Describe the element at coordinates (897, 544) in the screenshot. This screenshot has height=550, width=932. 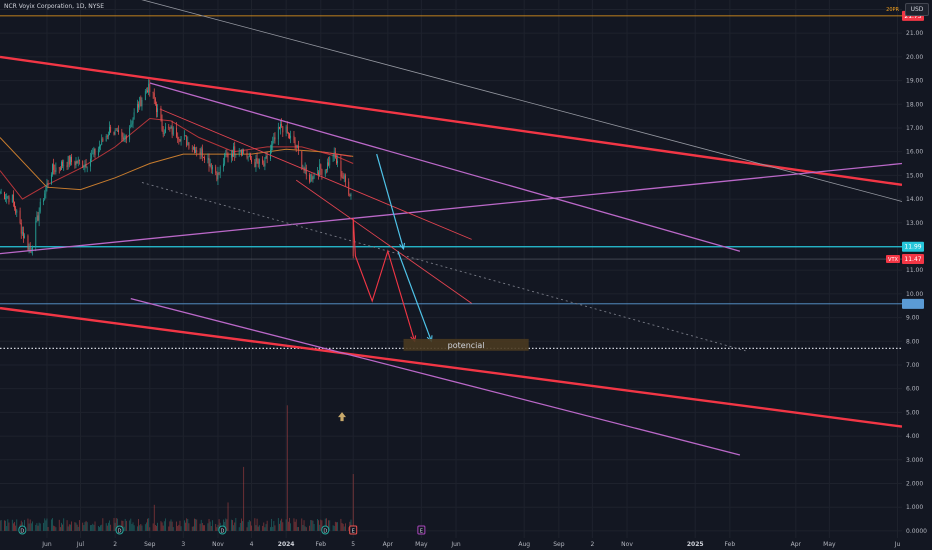
I see `time-tick-label: Ju` at that location.